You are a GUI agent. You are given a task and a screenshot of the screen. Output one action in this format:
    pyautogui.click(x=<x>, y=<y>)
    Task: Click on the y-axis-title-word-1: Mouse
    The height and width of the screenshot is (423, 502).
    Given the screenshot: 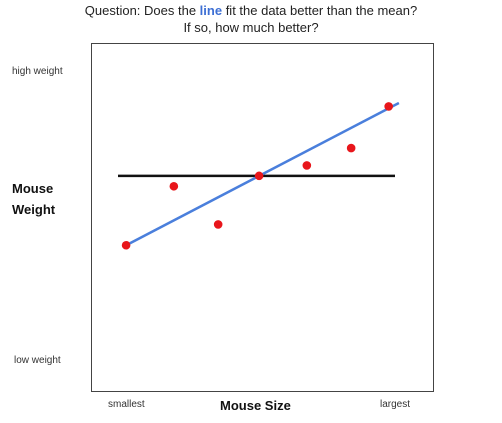 What is the action you would take?
    pyautogui.click(x=33, y=188)
    